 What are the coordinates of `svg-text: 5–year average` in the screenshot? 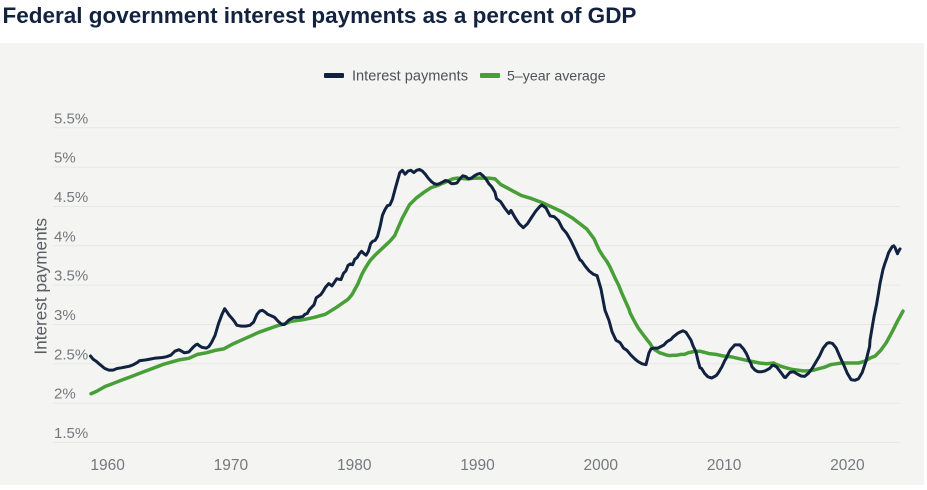 It's located at (556, 76).